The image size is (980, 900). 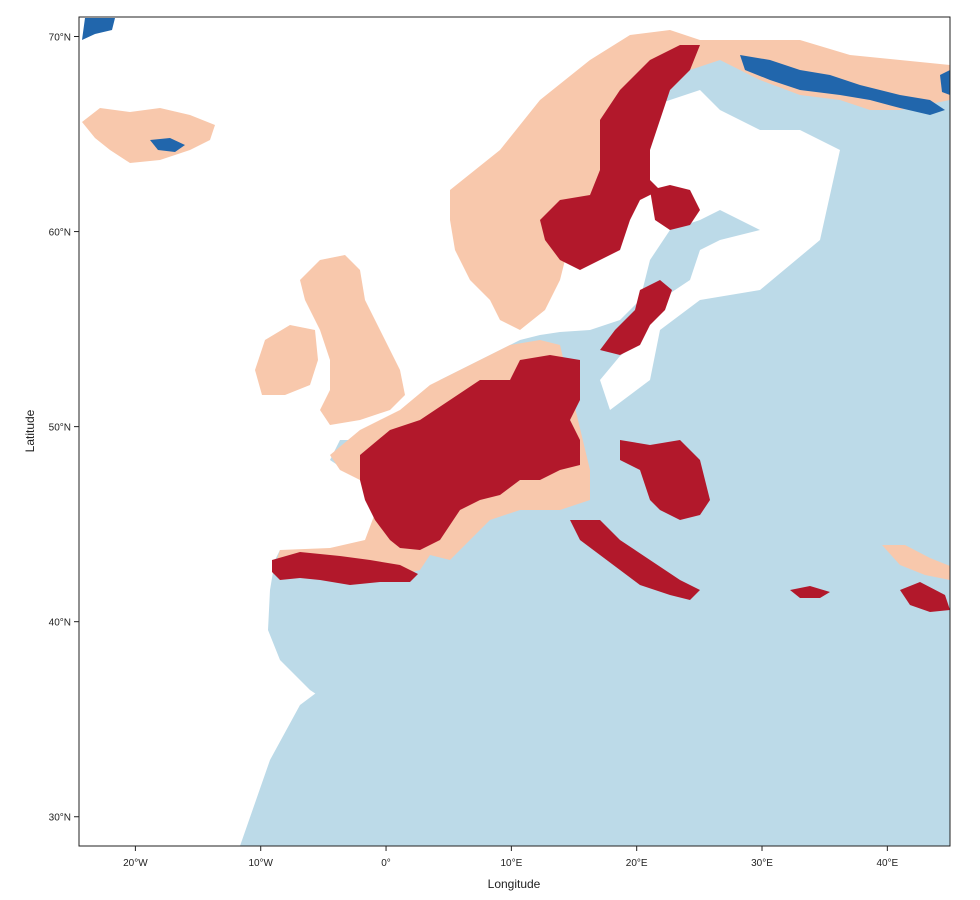 What do you see at coordinates (352, 340) in the screenshot?
I see `region-britain-lightred` at bounding box center [352, 340].